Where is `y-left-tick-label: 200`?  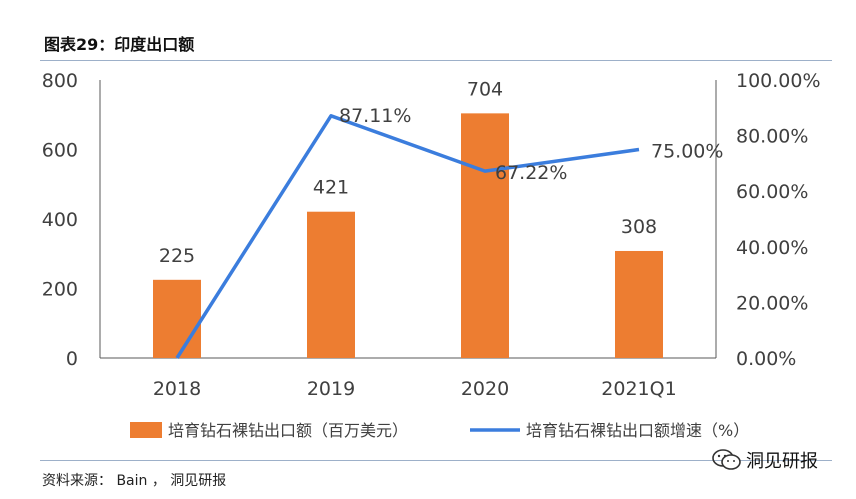 y-left-tick-label: 200 is located at coordinates (60, 290).